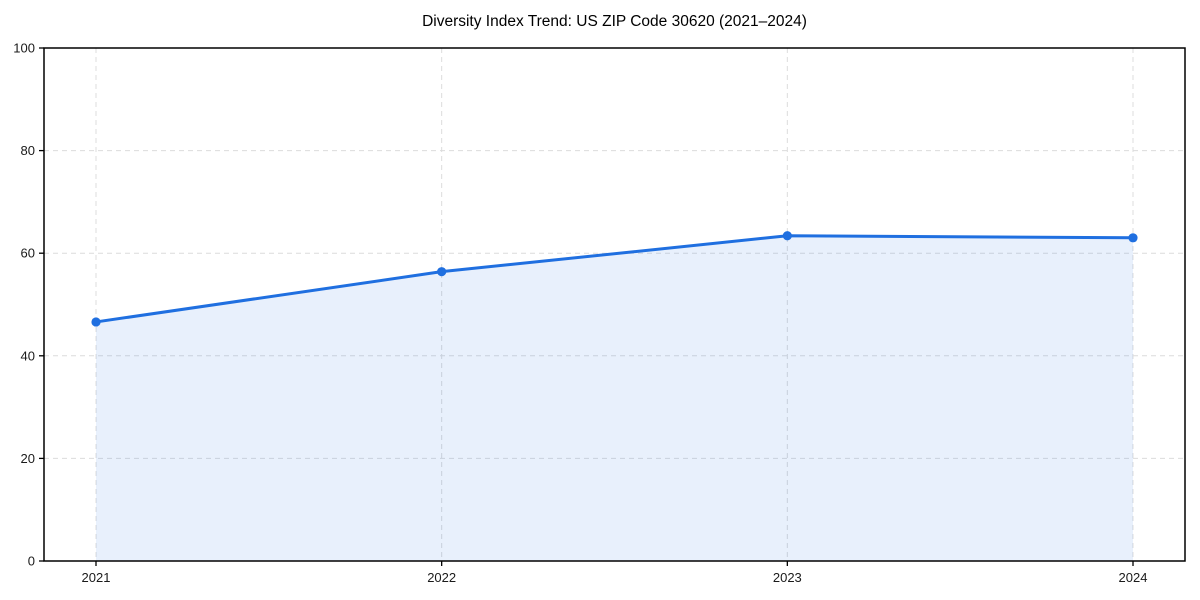 The height and width of the screenshot is (600, 1200). I want to click on x-tick-label: 2024, so click(1133, 577).